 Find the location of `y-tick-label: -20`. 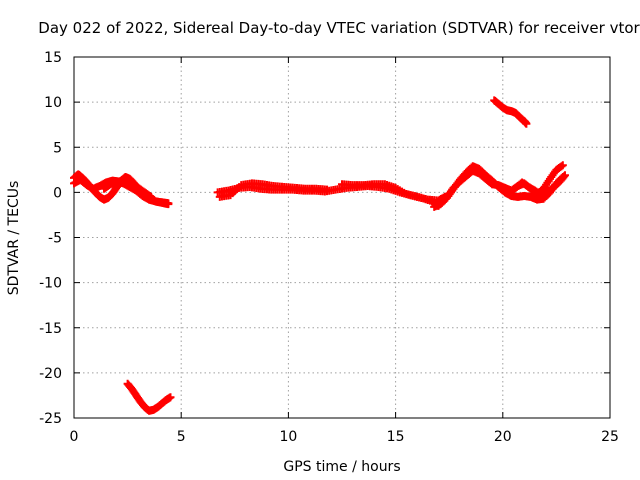

y-tick-label: -20 is located at coordinates (50, 374).